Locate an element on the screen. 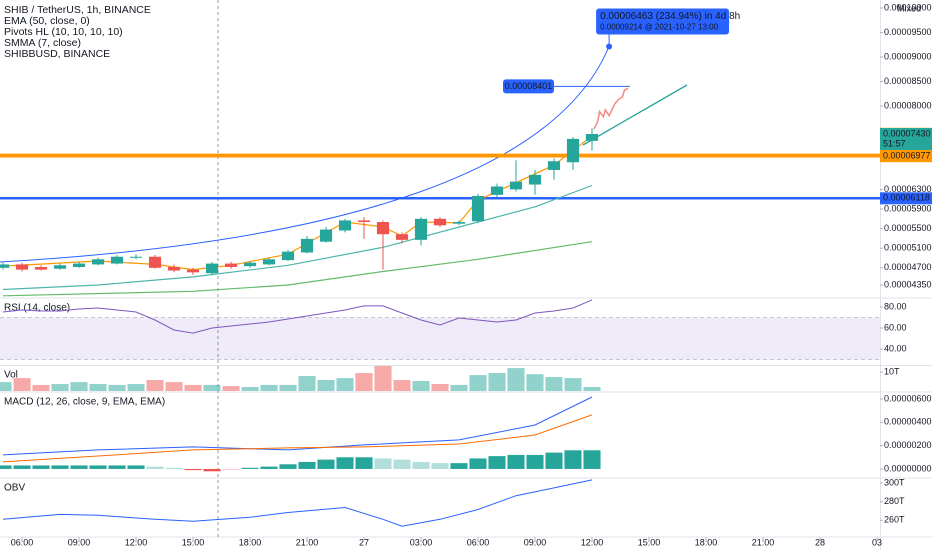 The image size is (932, 550). y-tick-label: 0.00010000 is located at coordinates (908, 7).